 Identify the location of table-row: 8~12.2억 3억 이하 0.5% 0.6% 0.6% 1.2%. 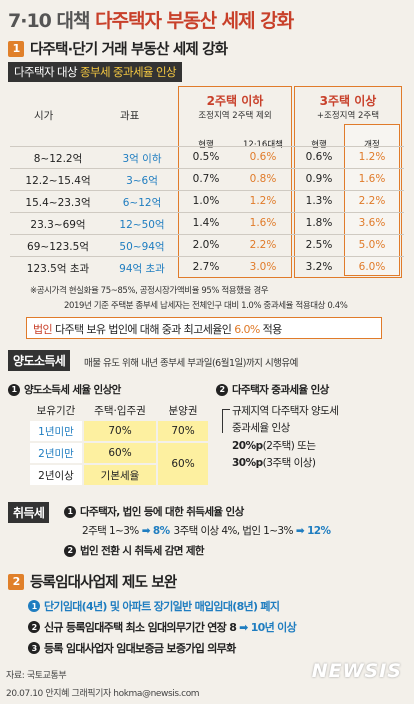
(207, 157).